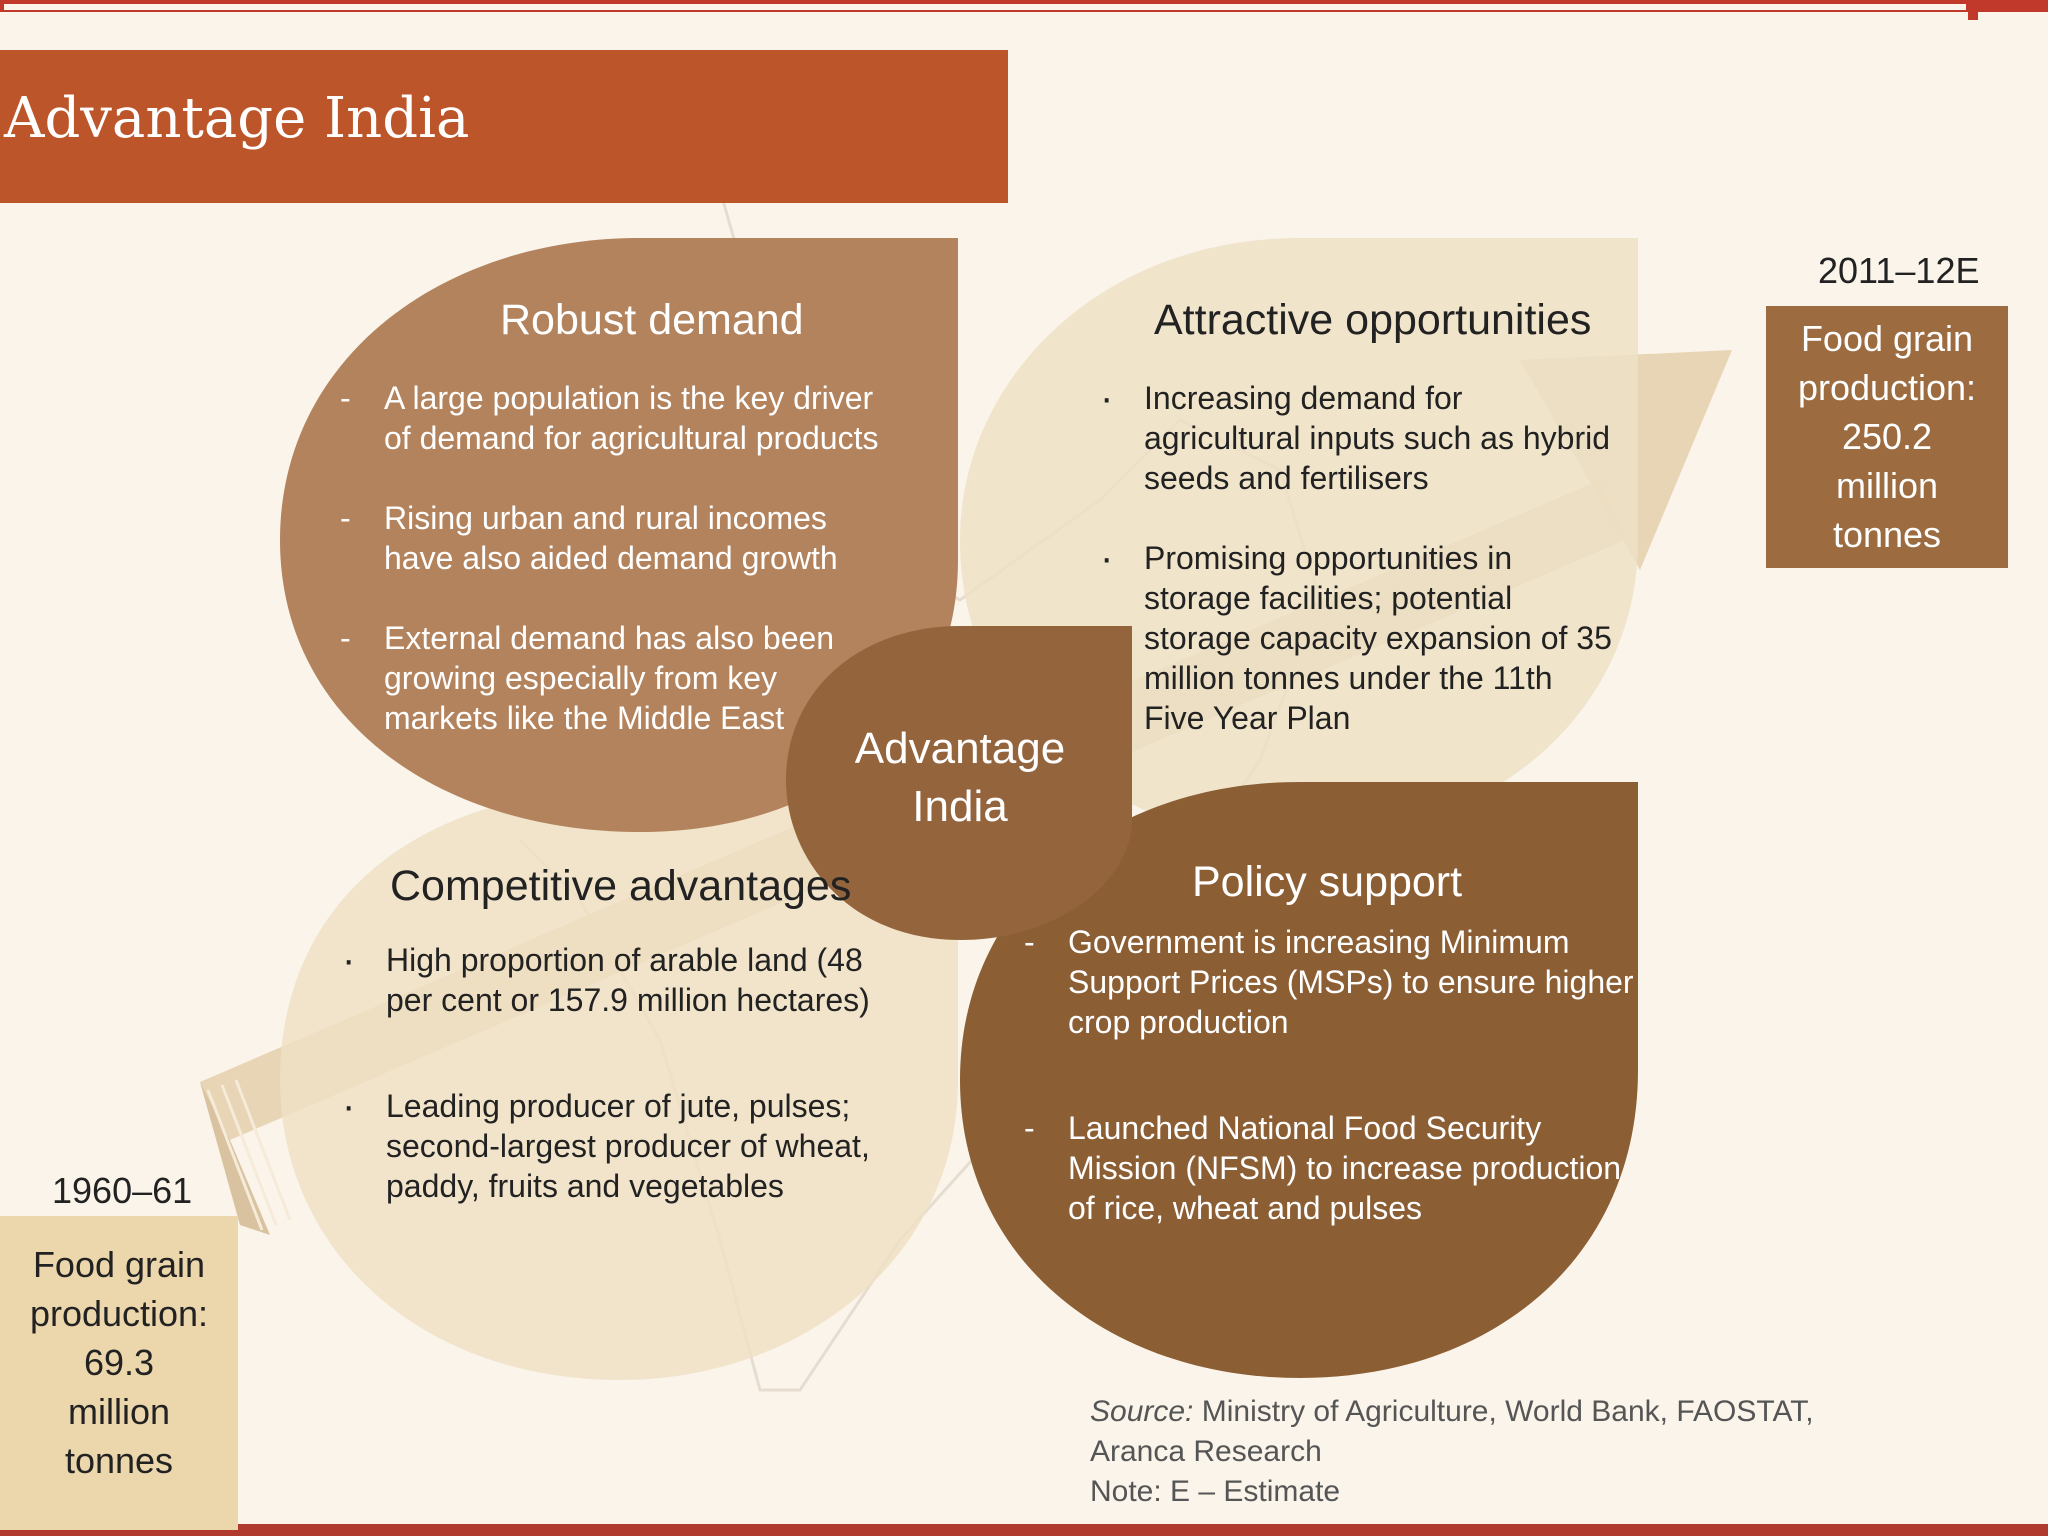 This screenshot has height=1536, width=2048. I want to click on center-line-2: India, so click(960, 806).